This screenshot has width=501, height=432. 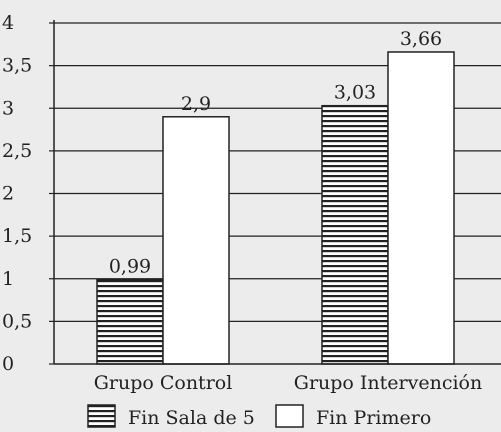 What do you see at coordinates (8, 194) in the screenshot?
I see `y-tick-label: 2` at bounding box center [8, 194].